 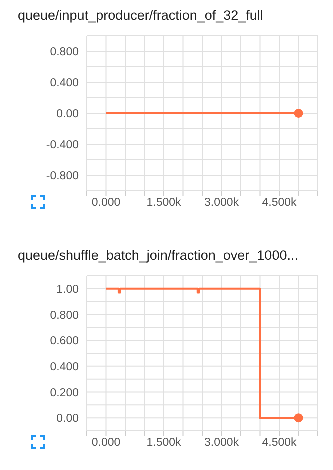 I want to click on y-tick-label: 0.600, so click(x=64, y=342).